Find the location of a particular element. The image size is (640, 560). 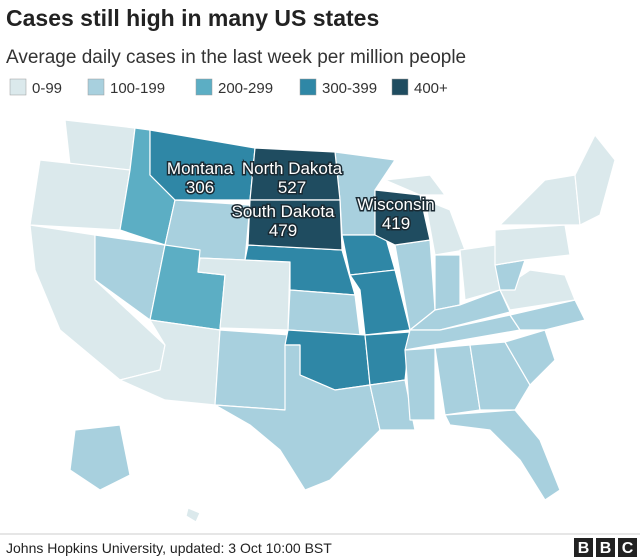

legend-label: 0-99 is located at coordinates (47, 88).